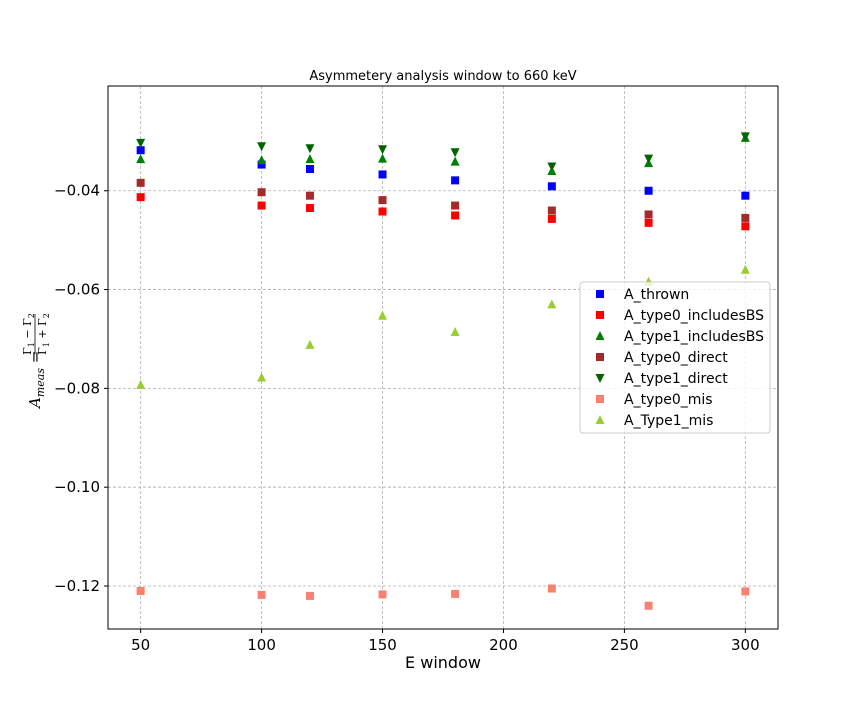  I want to click on series-A_type0_direct, so click(443, 200).